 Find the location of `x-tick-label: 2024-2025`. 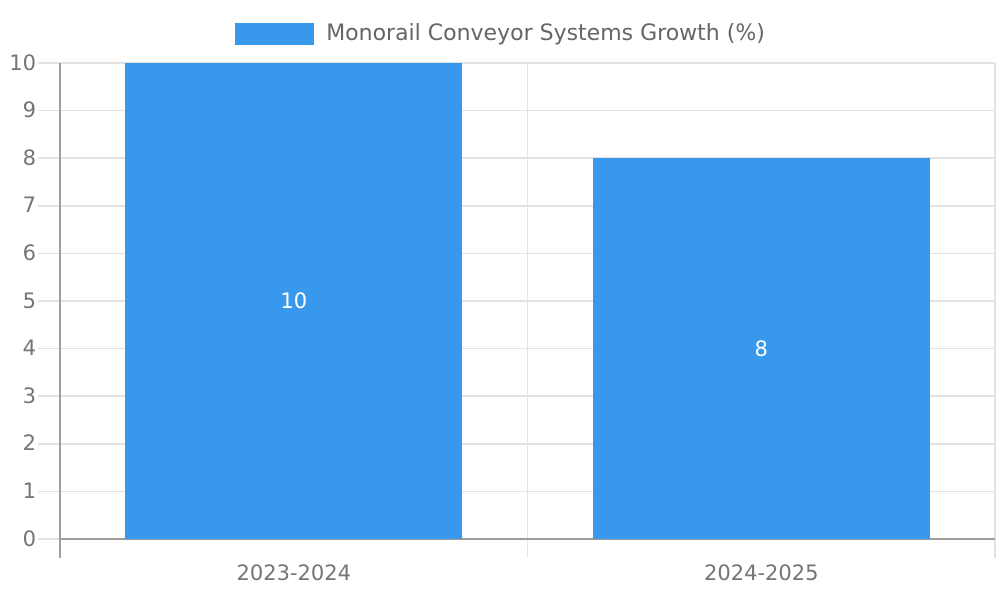

x-tick-label: 2024-2025 is located at coordinates (761, 573).